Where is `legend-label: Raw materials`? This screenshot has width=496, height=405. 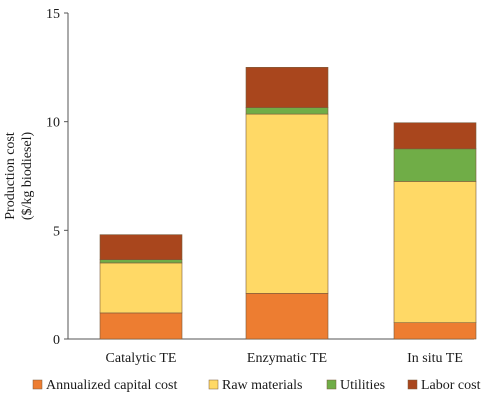
legend-label: Raw materials is located at coordinates (262, 385).